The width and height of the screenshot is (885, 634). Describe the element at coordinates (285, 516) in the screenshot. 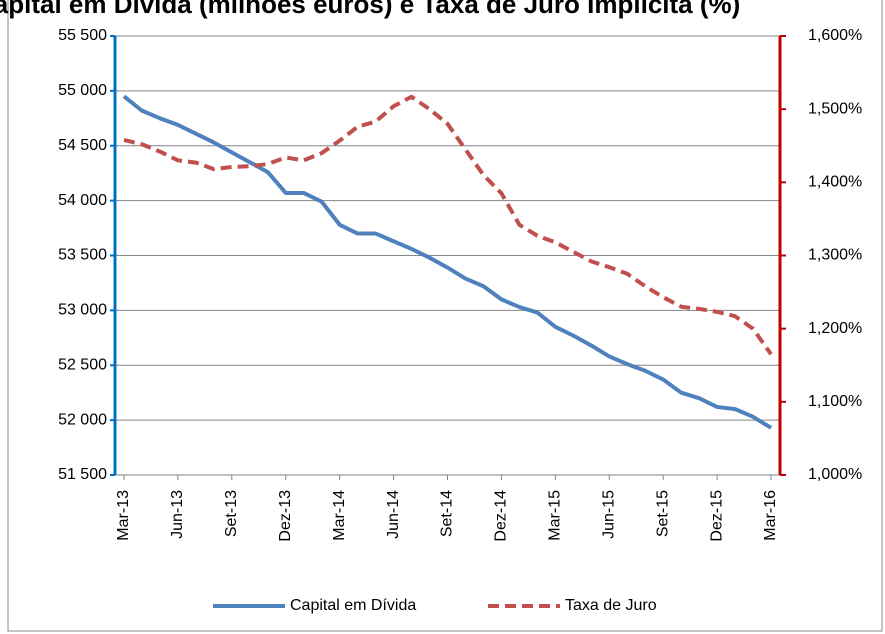

I see `x-tick-label: Dez-13` at that location.